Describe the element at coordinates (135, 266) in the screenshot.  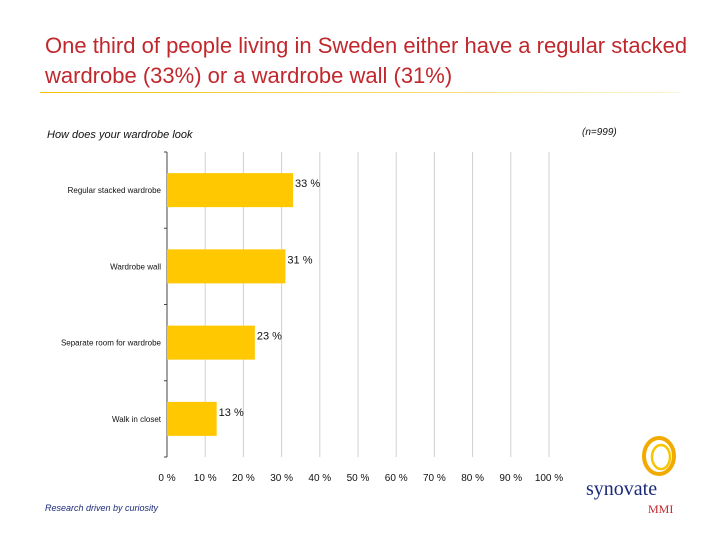
I see `category-label: Wardrobe wall` at that location.